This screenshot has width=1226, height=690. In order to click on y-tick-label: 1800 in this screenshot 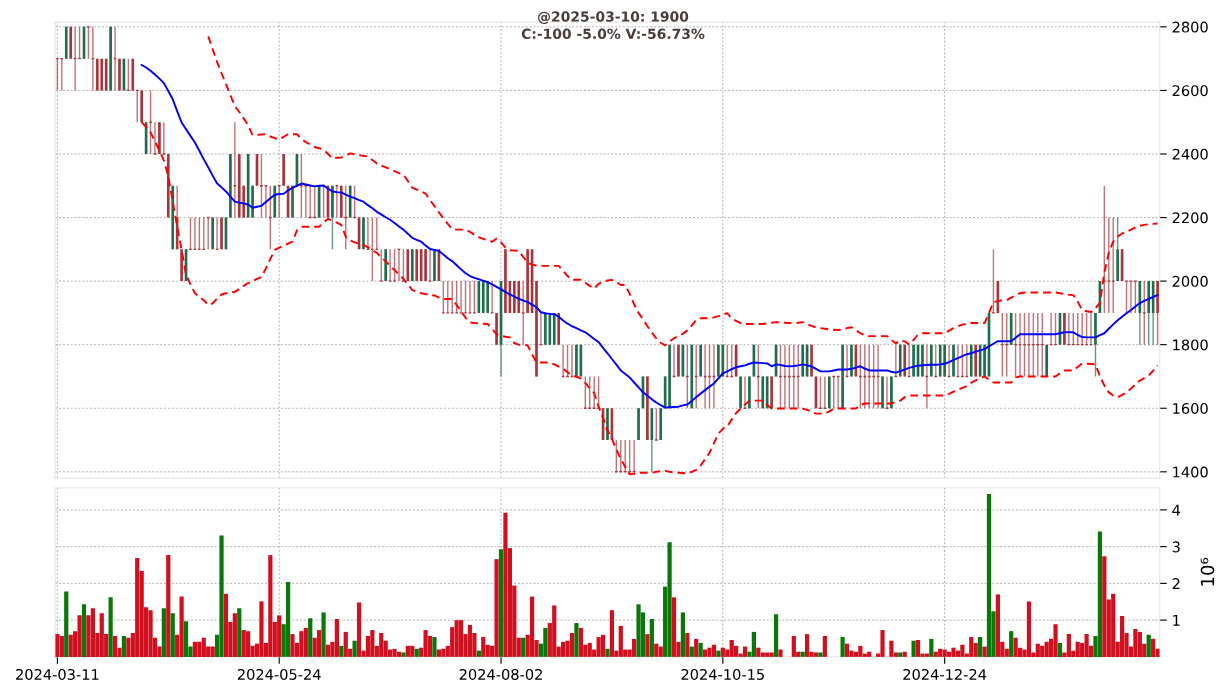, I will do `click(1190, 345)`.